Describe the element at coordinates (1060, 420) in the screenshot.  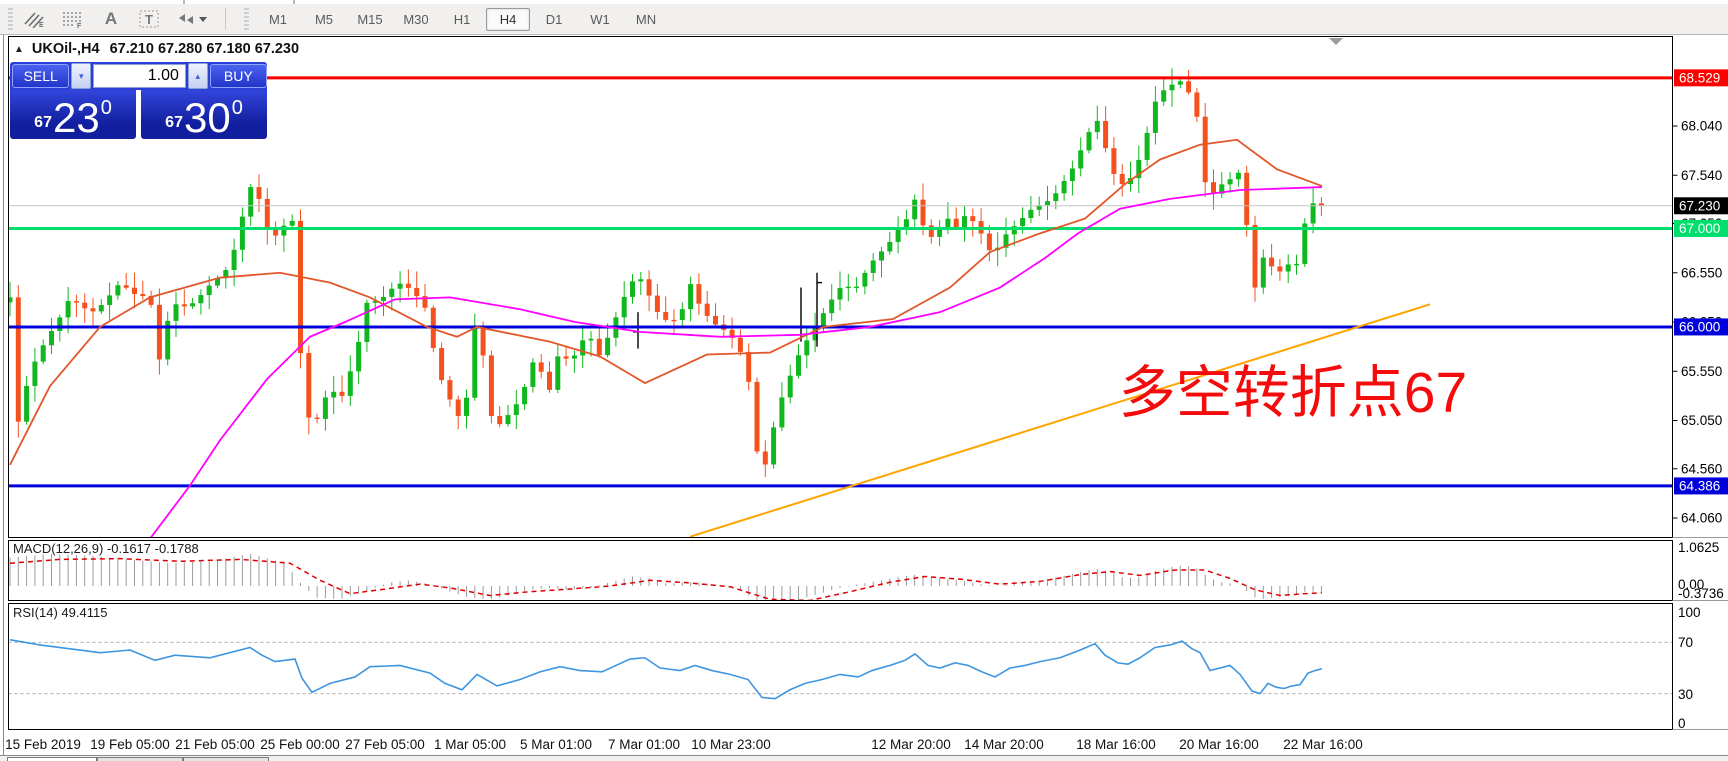
I see `support-trendline` at that location.